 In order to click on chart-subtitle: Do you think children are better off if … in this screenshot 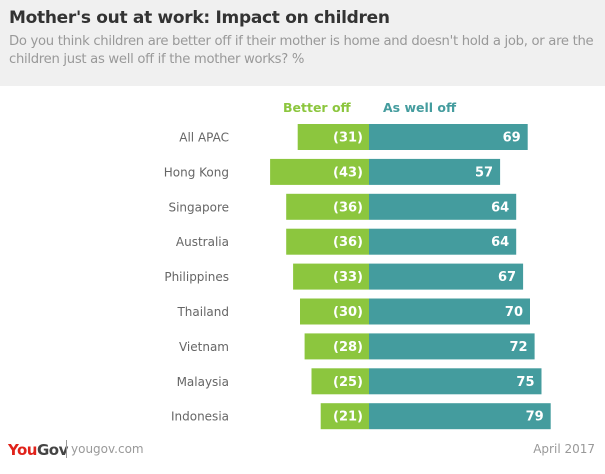, I will do `click(301, 50)`.